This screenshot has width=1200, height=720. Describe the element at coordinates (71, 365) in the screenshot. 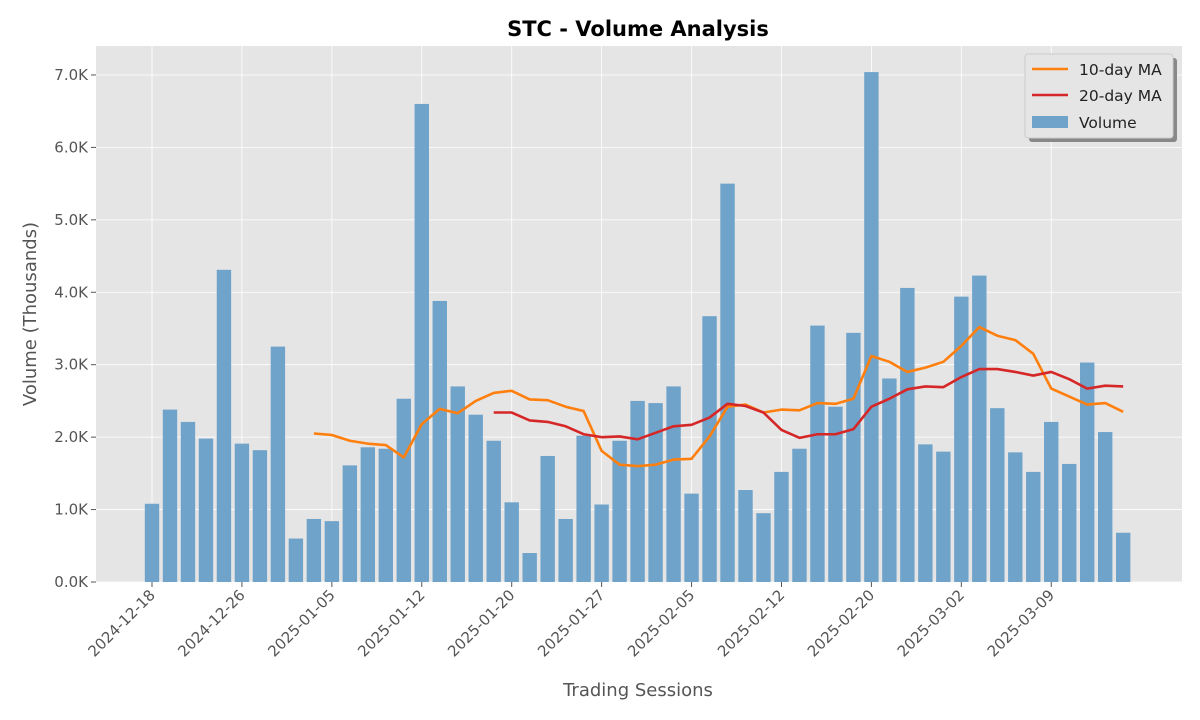

I see `y-tick-label: 3.0K` at that location.